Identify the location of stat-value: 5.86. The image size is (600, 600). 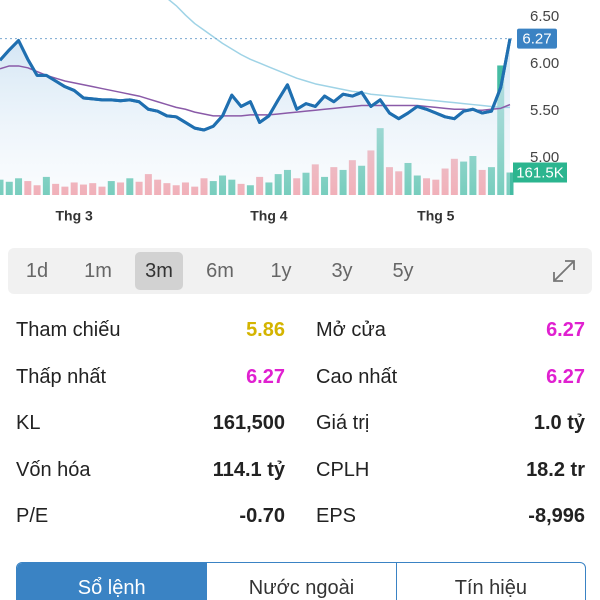
(265, 330).